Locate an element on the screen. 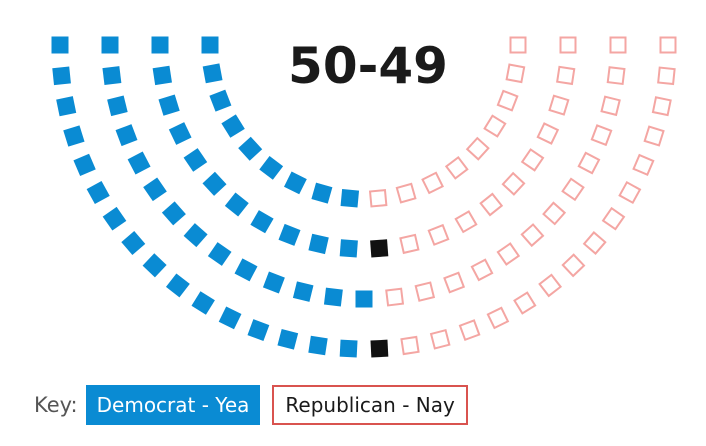 This screenshot has width=706, height=446. legend-republican-nay: Republican - Nay is located at coordinates (370, 405).